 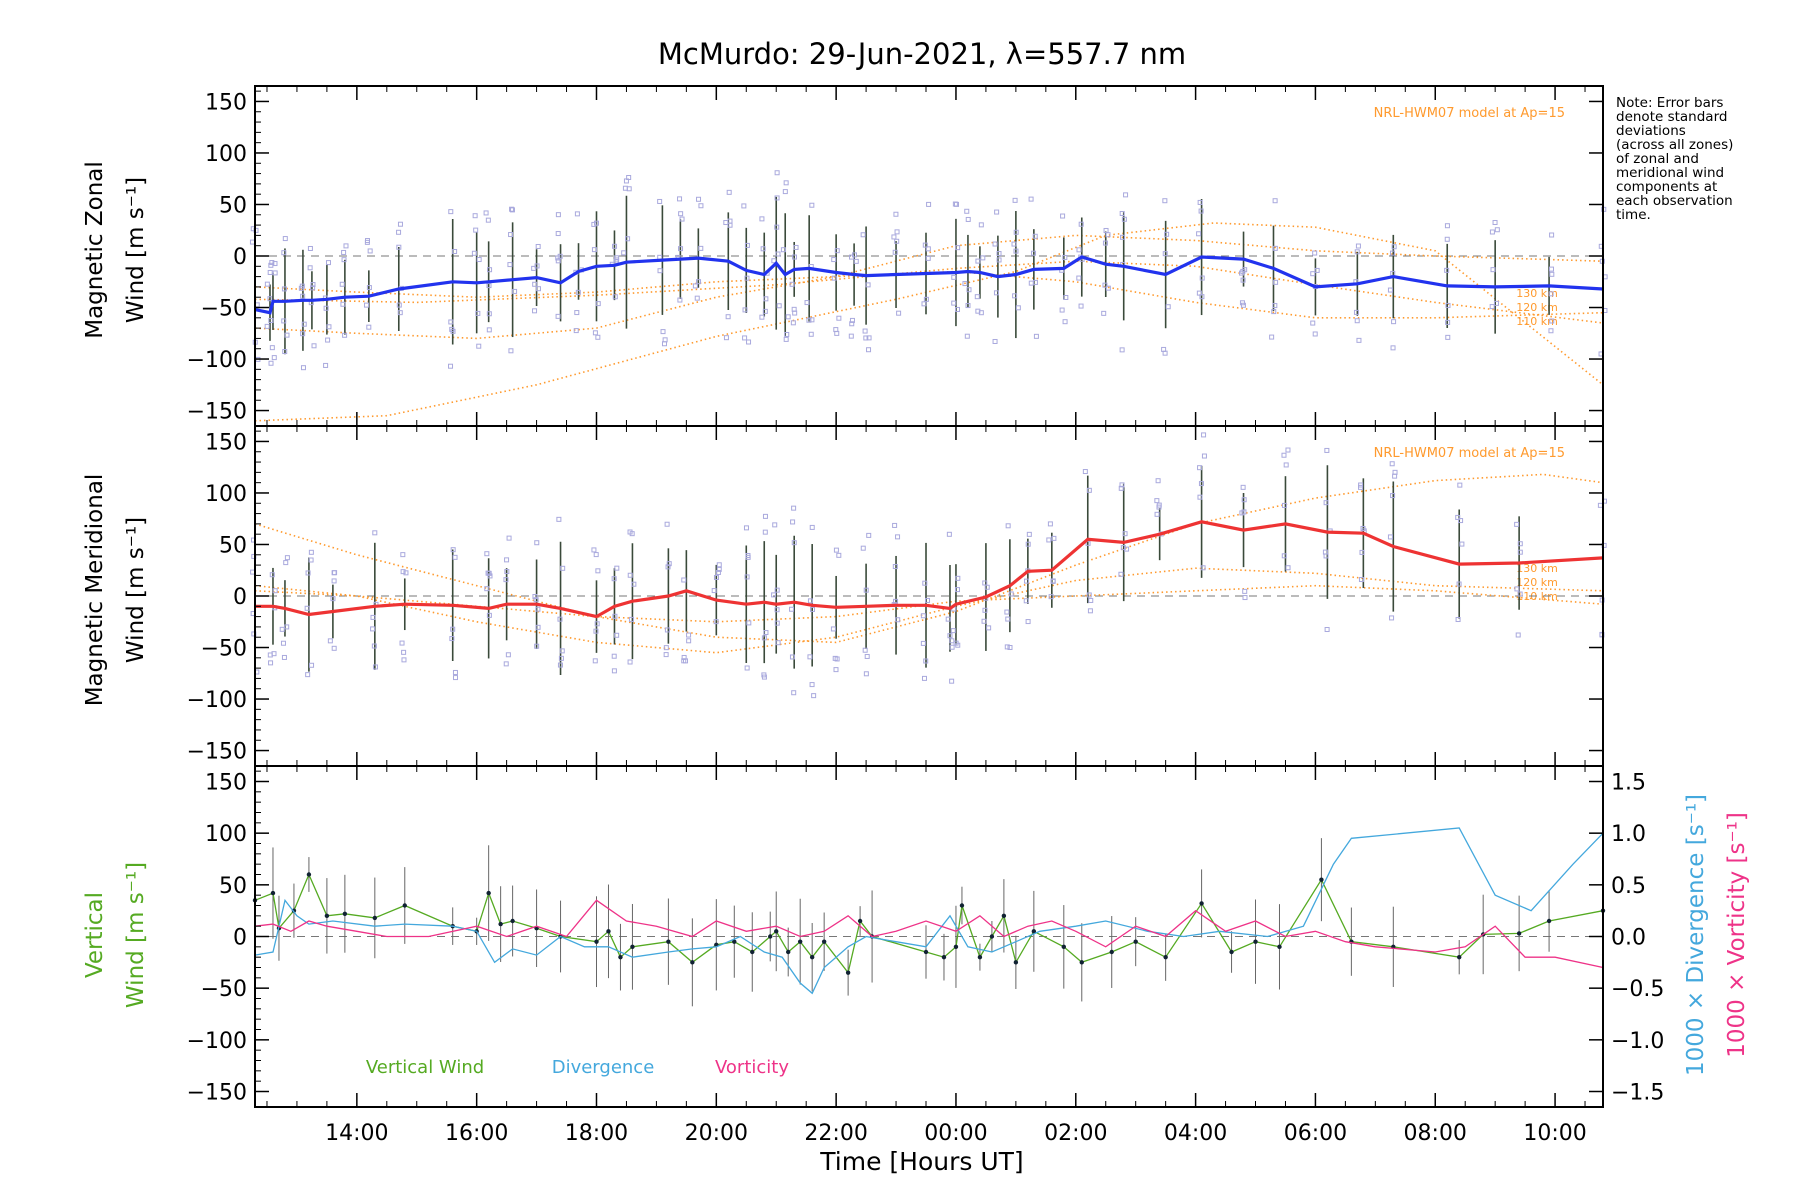 I want to click on legend-vertical-wind: Vertical Wind, so click(x=425, y=1067).